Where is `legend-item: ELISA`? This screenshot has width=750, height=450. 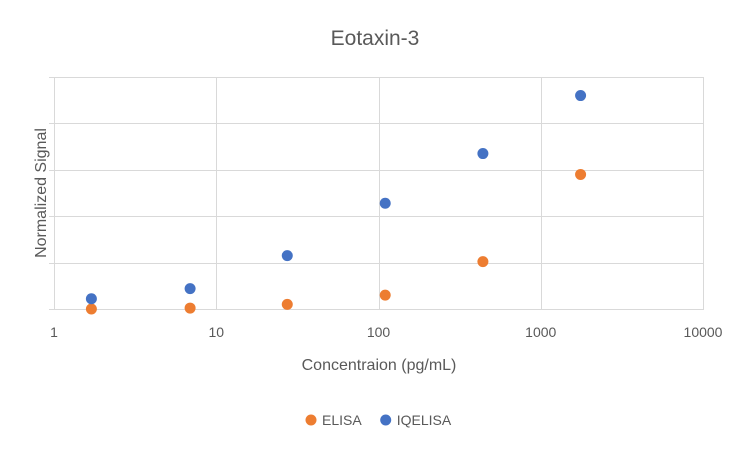
legend-item: ELISA is located at coordinates (333, 420).